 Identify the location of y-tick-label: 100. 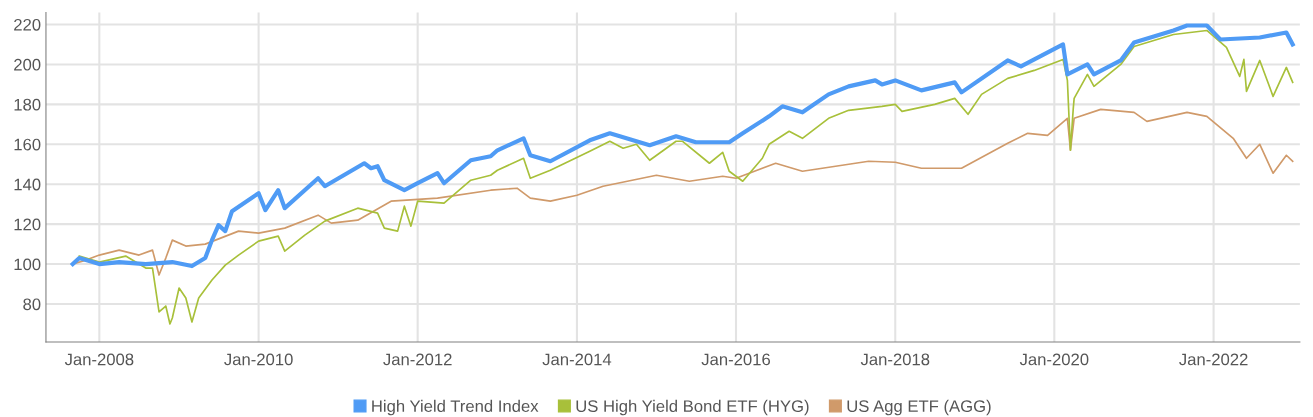
(27, 264).